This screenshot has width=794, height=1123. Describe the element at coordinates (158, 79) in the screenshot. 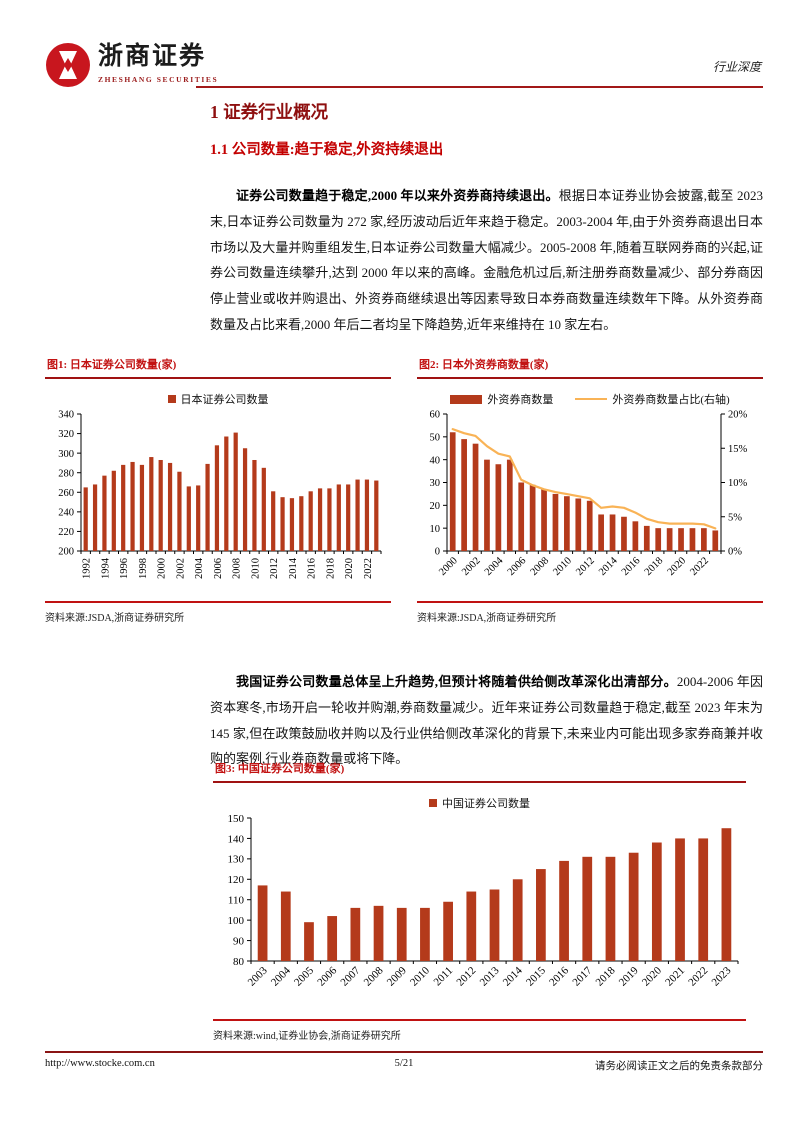

I see `logo-en-text: ZHESHANG SECURITIES` at that location.